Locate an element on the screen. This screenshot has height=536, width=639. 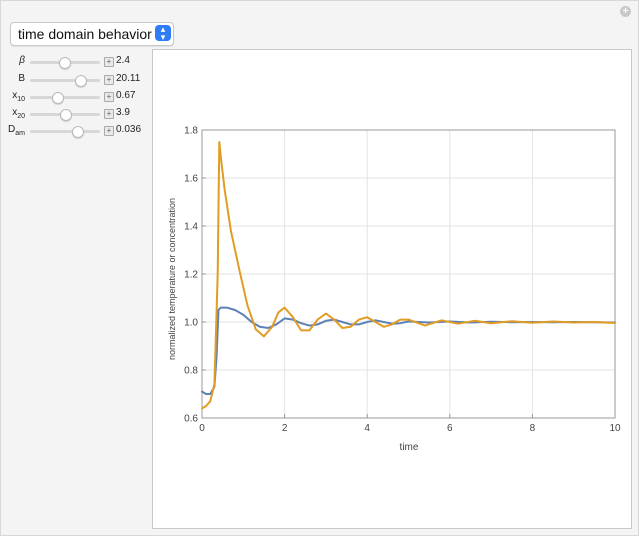
control-label-text: D is located at coordinates (12, 129).